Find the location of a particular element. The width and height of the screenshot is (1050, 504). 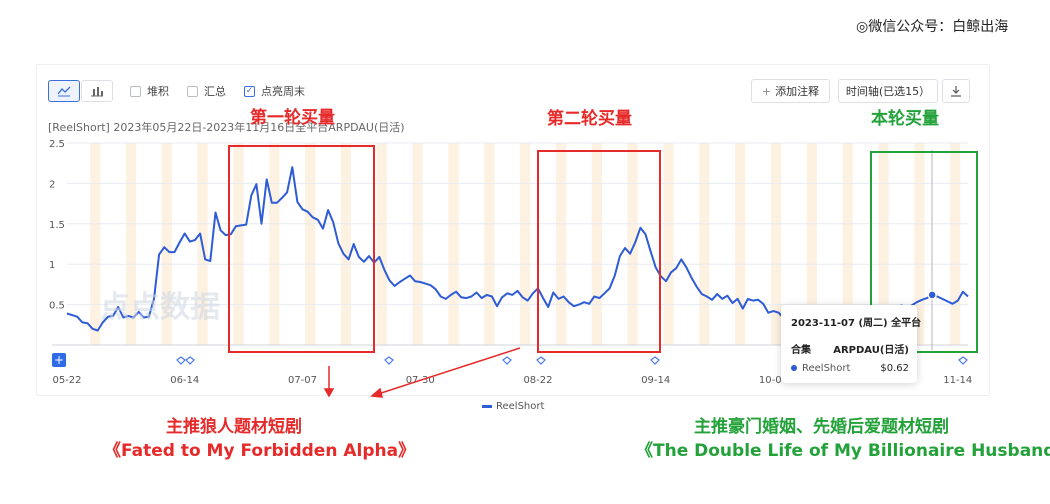

line-chart-icon is located at coordinates (64, 91).